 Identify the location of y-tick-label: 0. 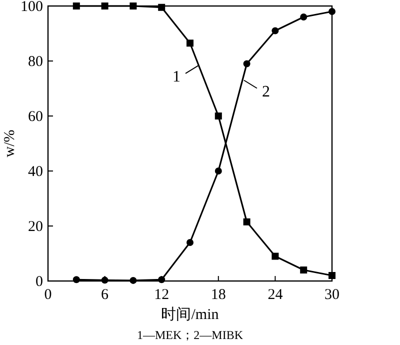
(39, 282).